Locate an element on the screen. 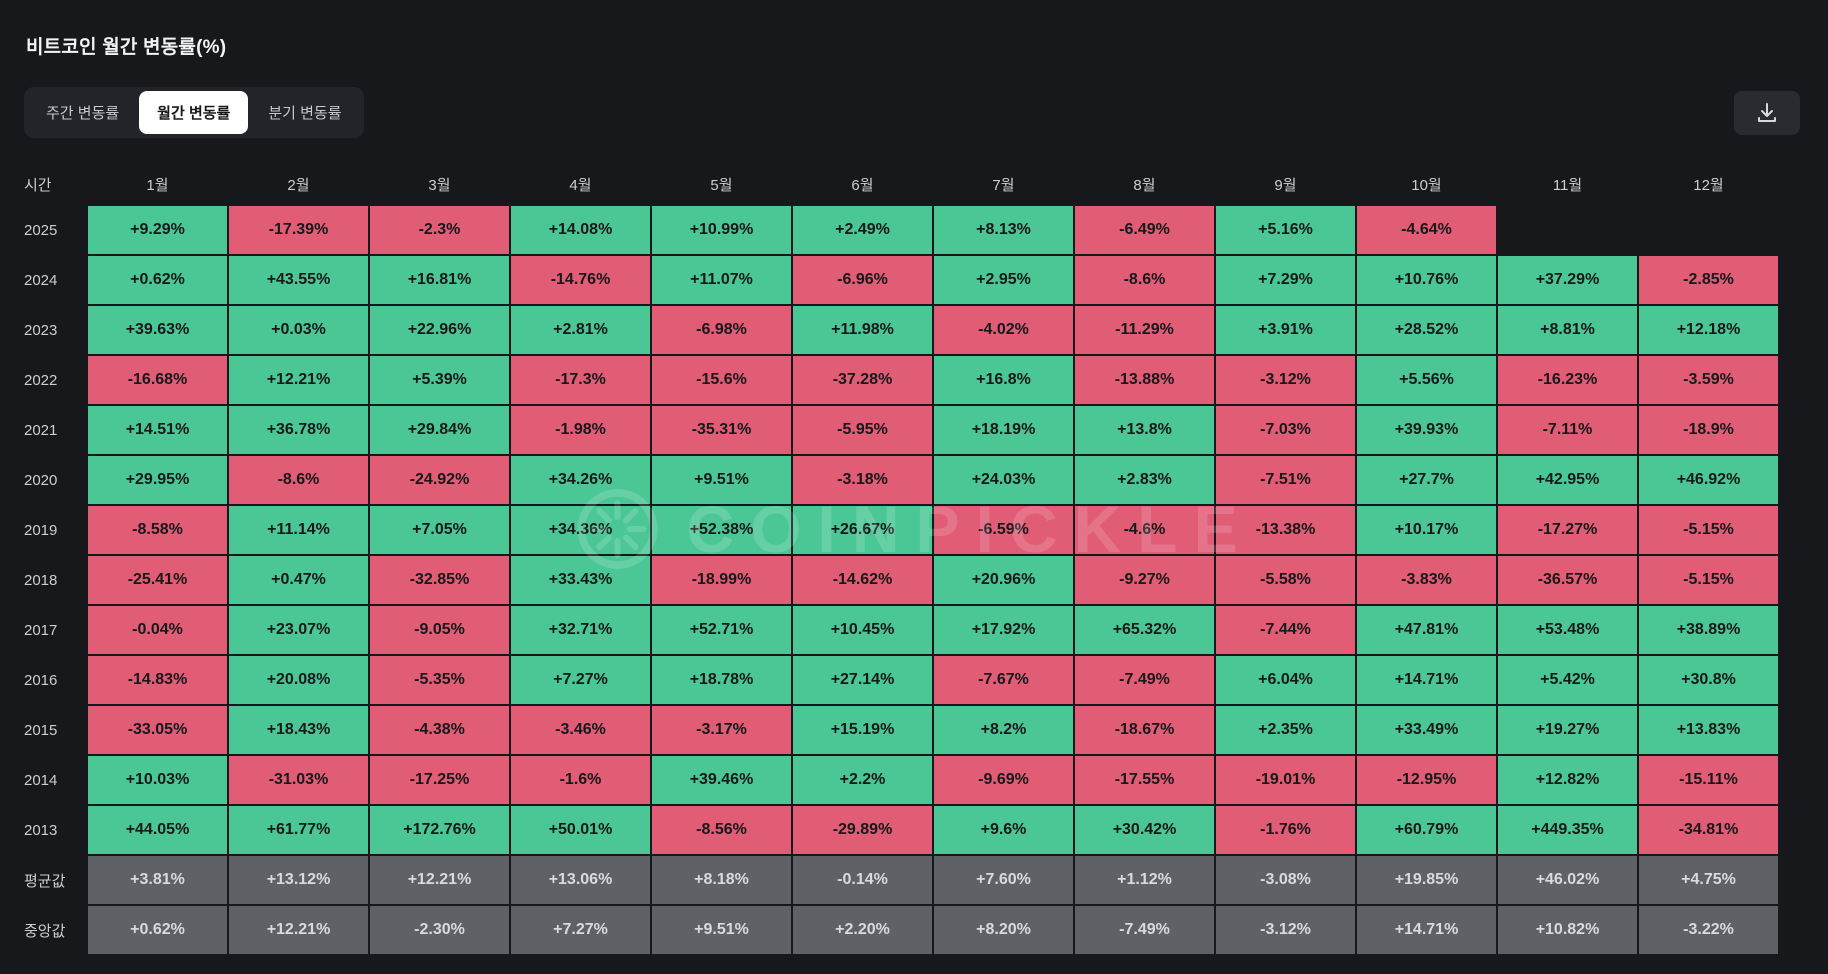 This screenshot has height=974, width=1828. row-label: 2018 is located at coordinates (41, 580).